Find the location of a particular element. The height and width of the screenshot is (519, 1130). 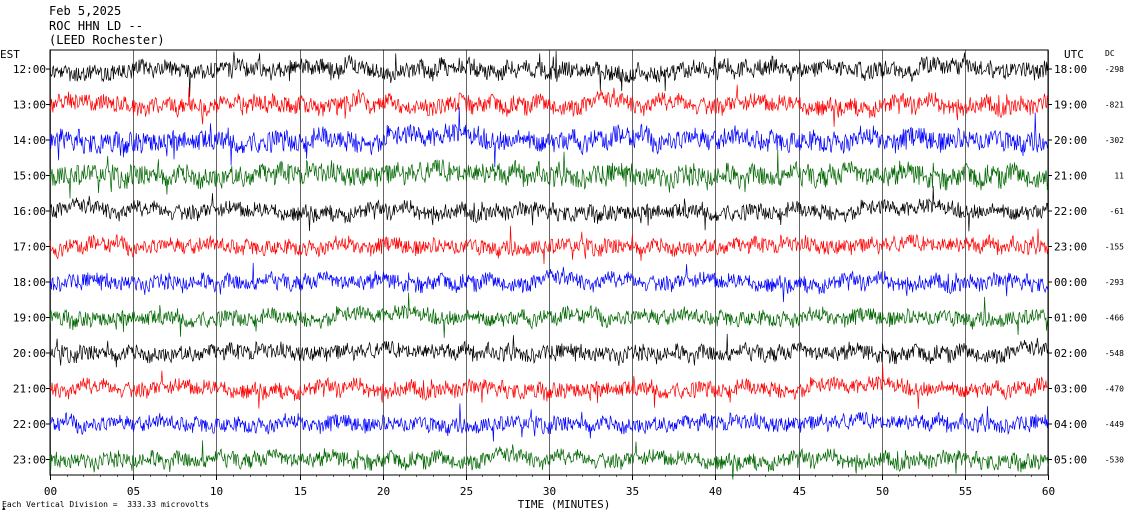

est-hour-label: 16:00 is located at coordinates (29, 211).